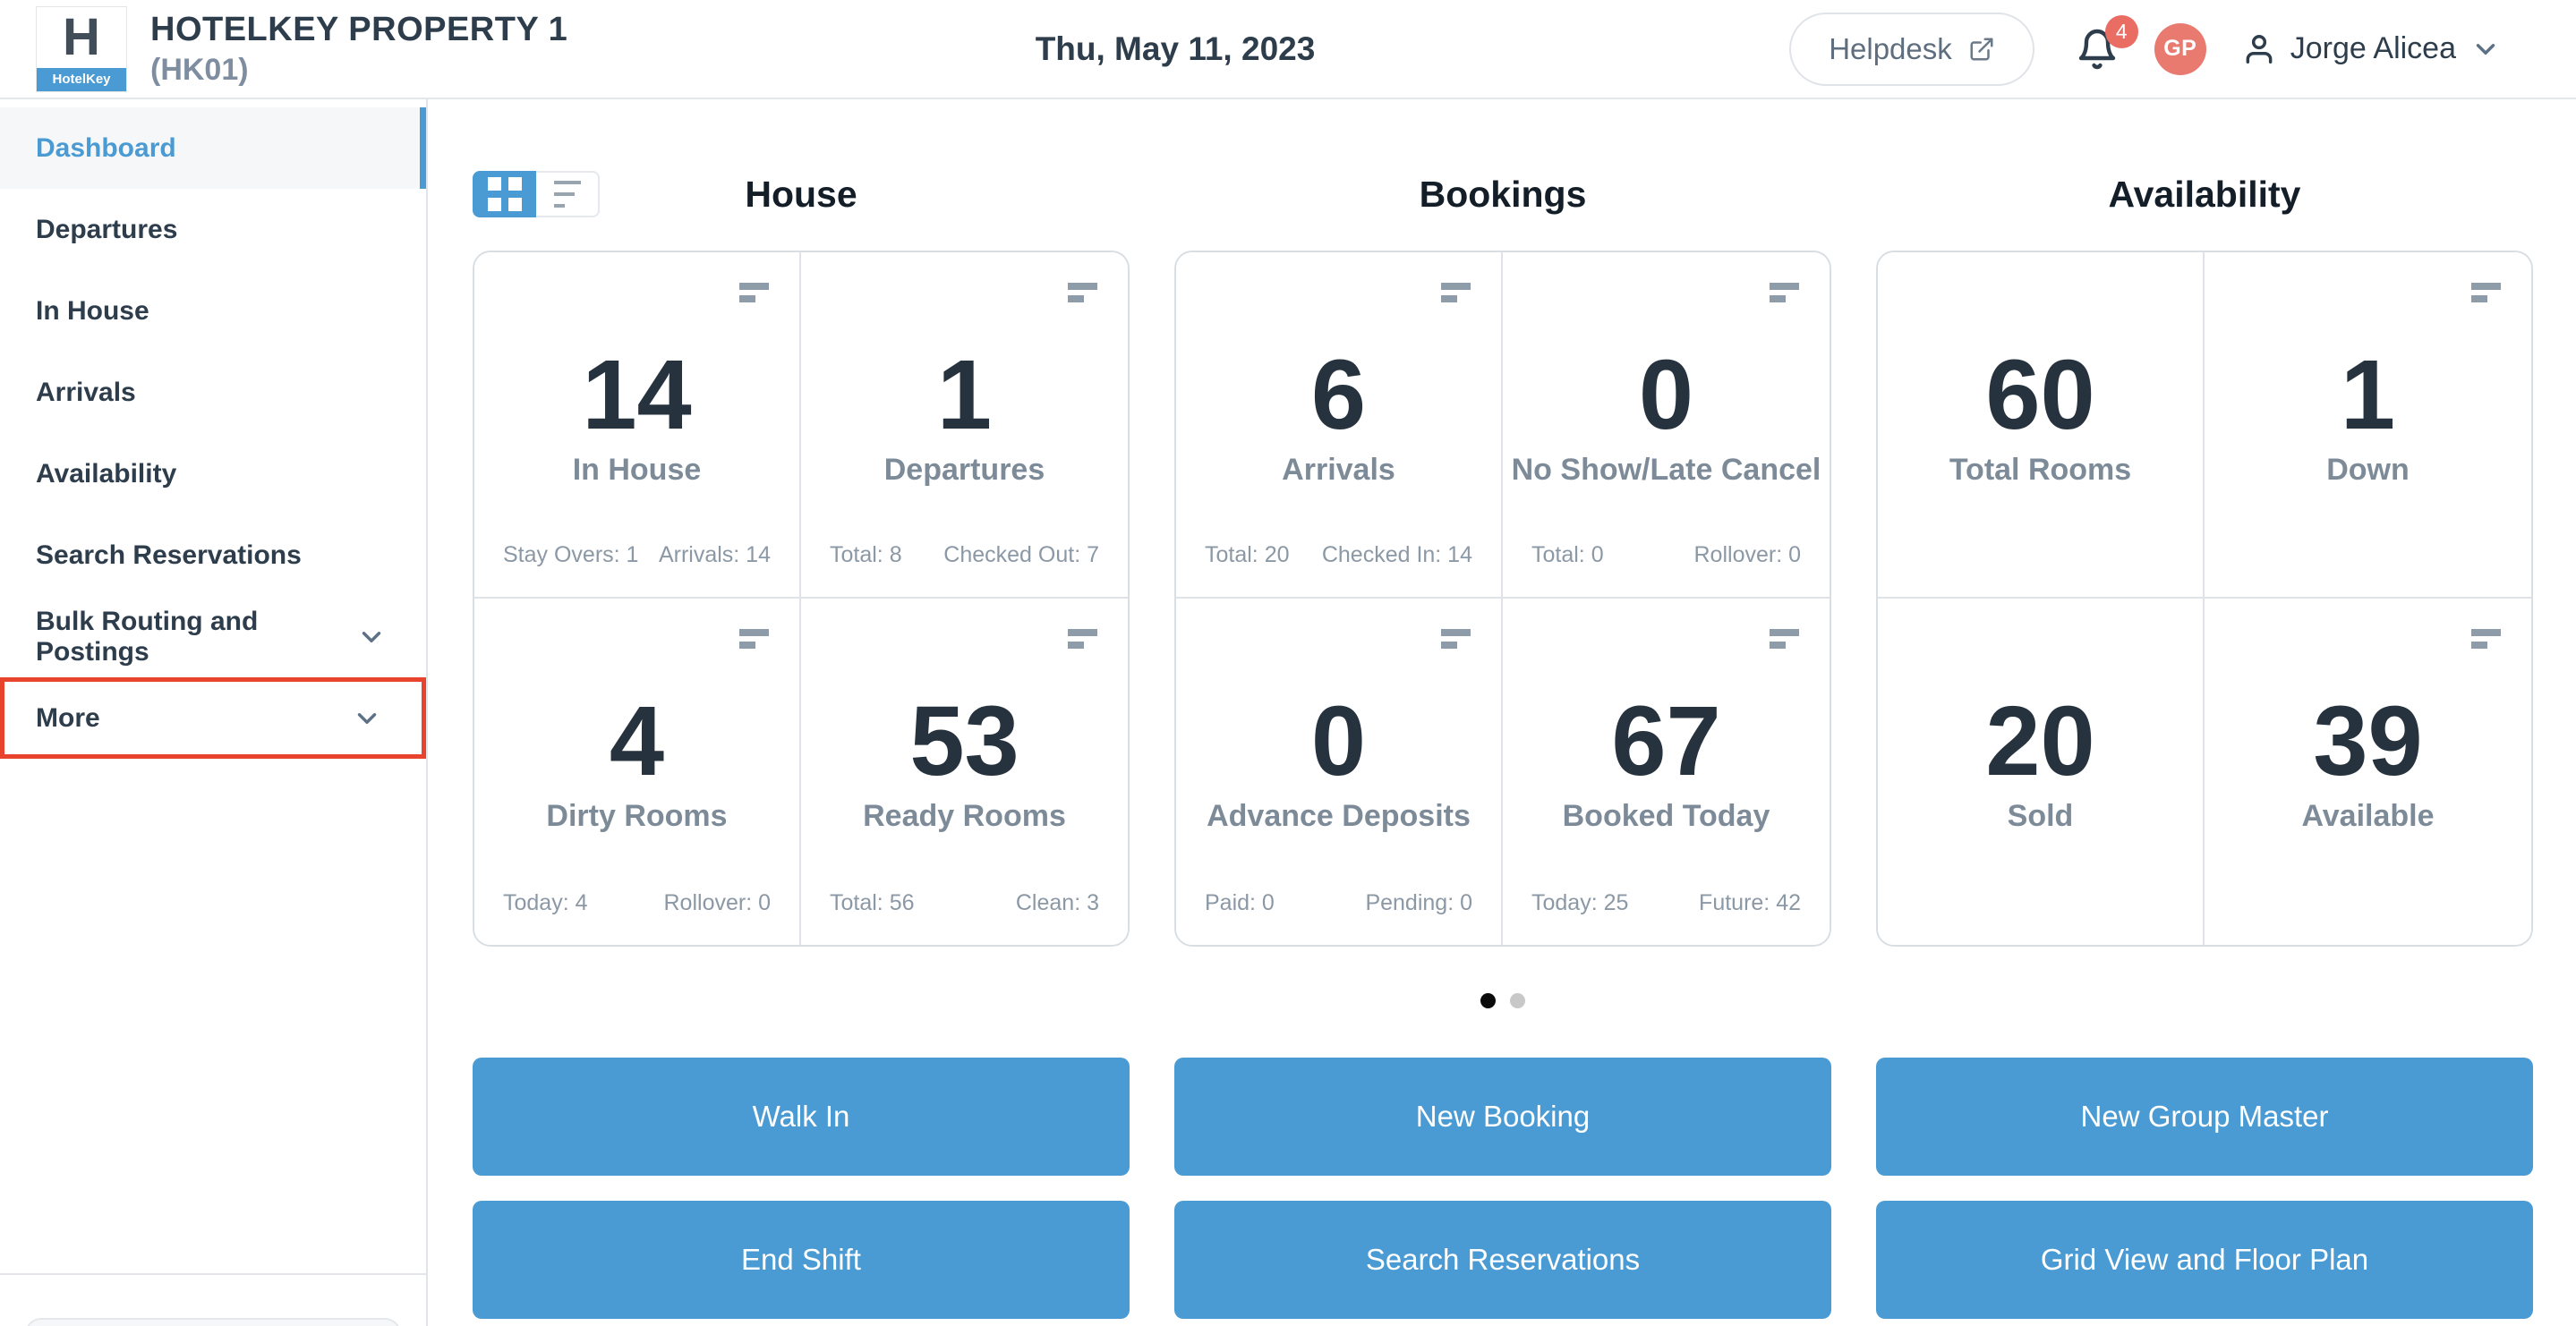 This screenshot has height=1326, width=2576. I want to click on sidebar-footer-pill, so click(213, 1322).